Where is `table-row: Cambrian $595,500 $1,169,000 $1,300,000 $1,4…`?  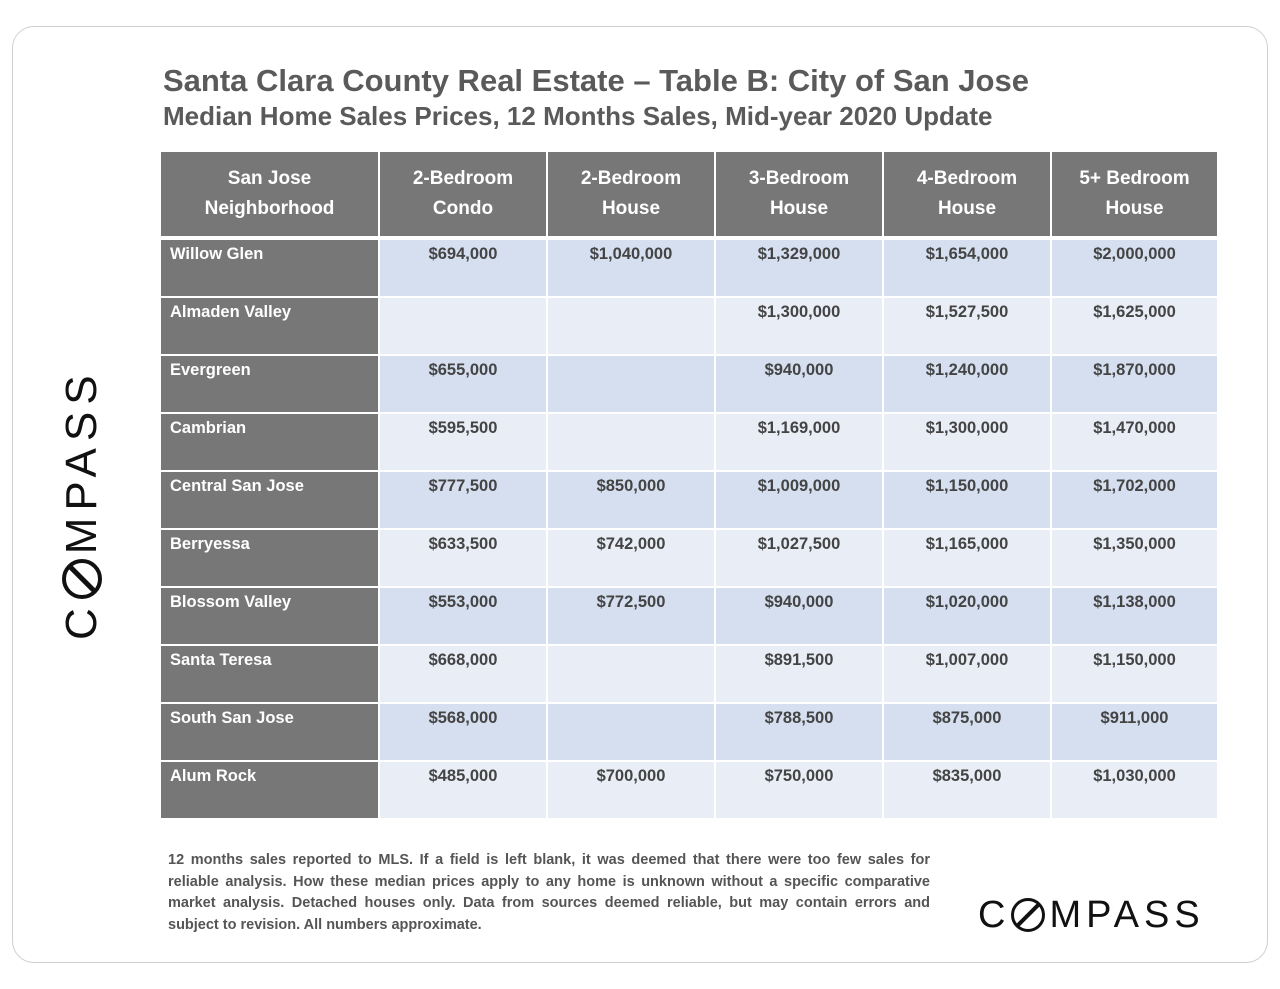 table-row: Cambrian $595,500 $1,169,000 $1,300,000 $1,4… is located at coordinates (689, 443).